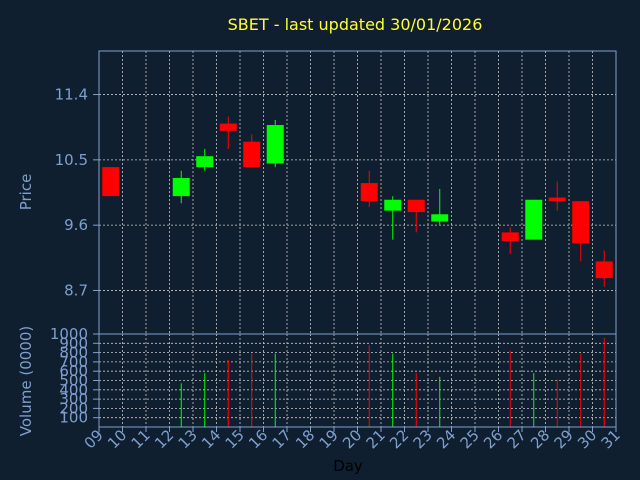  I want to click on chart-title: SBET - last updated 30/01/2026, so click(355, 24).